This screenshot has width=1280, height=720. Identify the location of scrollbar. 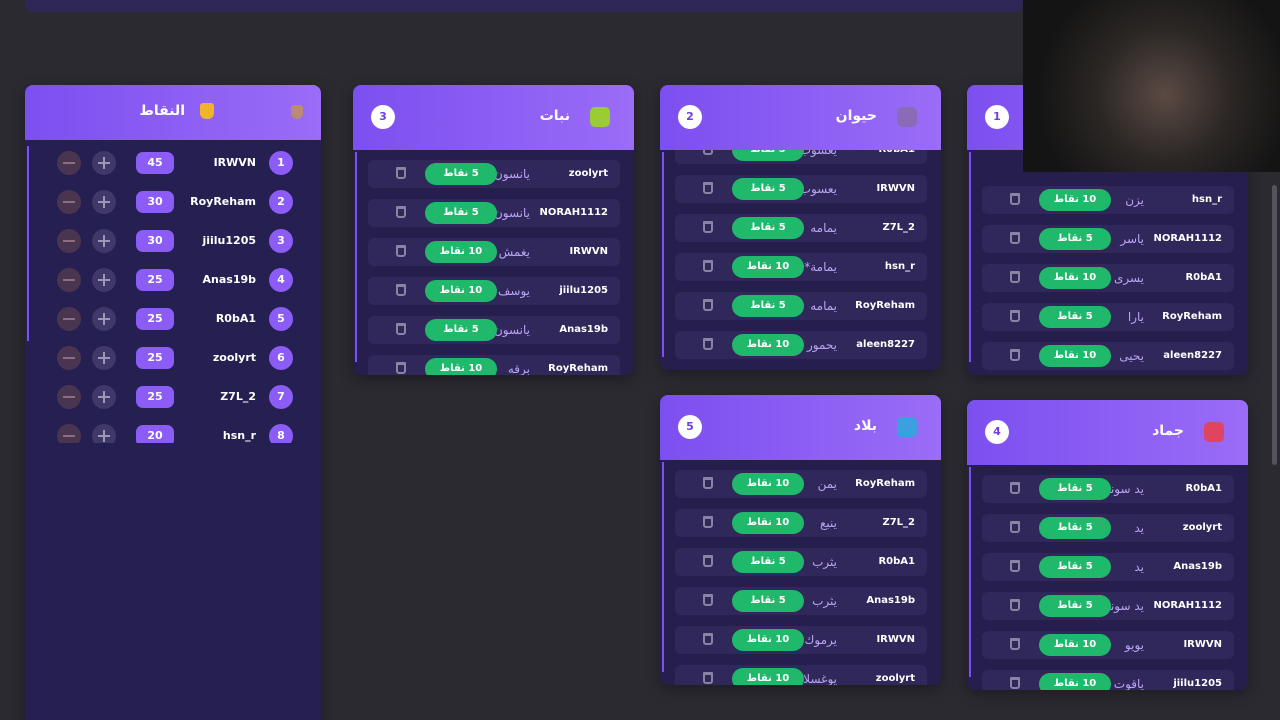
(1274, 325).